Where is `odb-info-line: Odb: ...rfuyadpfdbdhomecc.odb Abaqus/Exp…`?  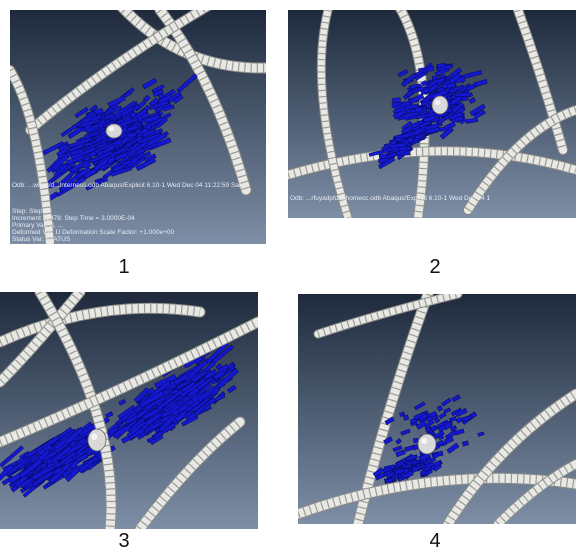
odb-info-line: Odb: ...rfuyadpfdbdhomecc.odb Abaqus/Exp… is located at coordinates (390, 198).